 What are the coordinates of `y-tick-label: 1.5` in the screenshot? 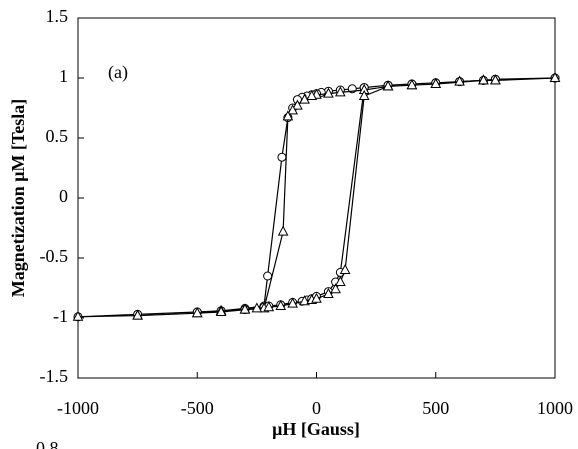 It's located at (57, 16).